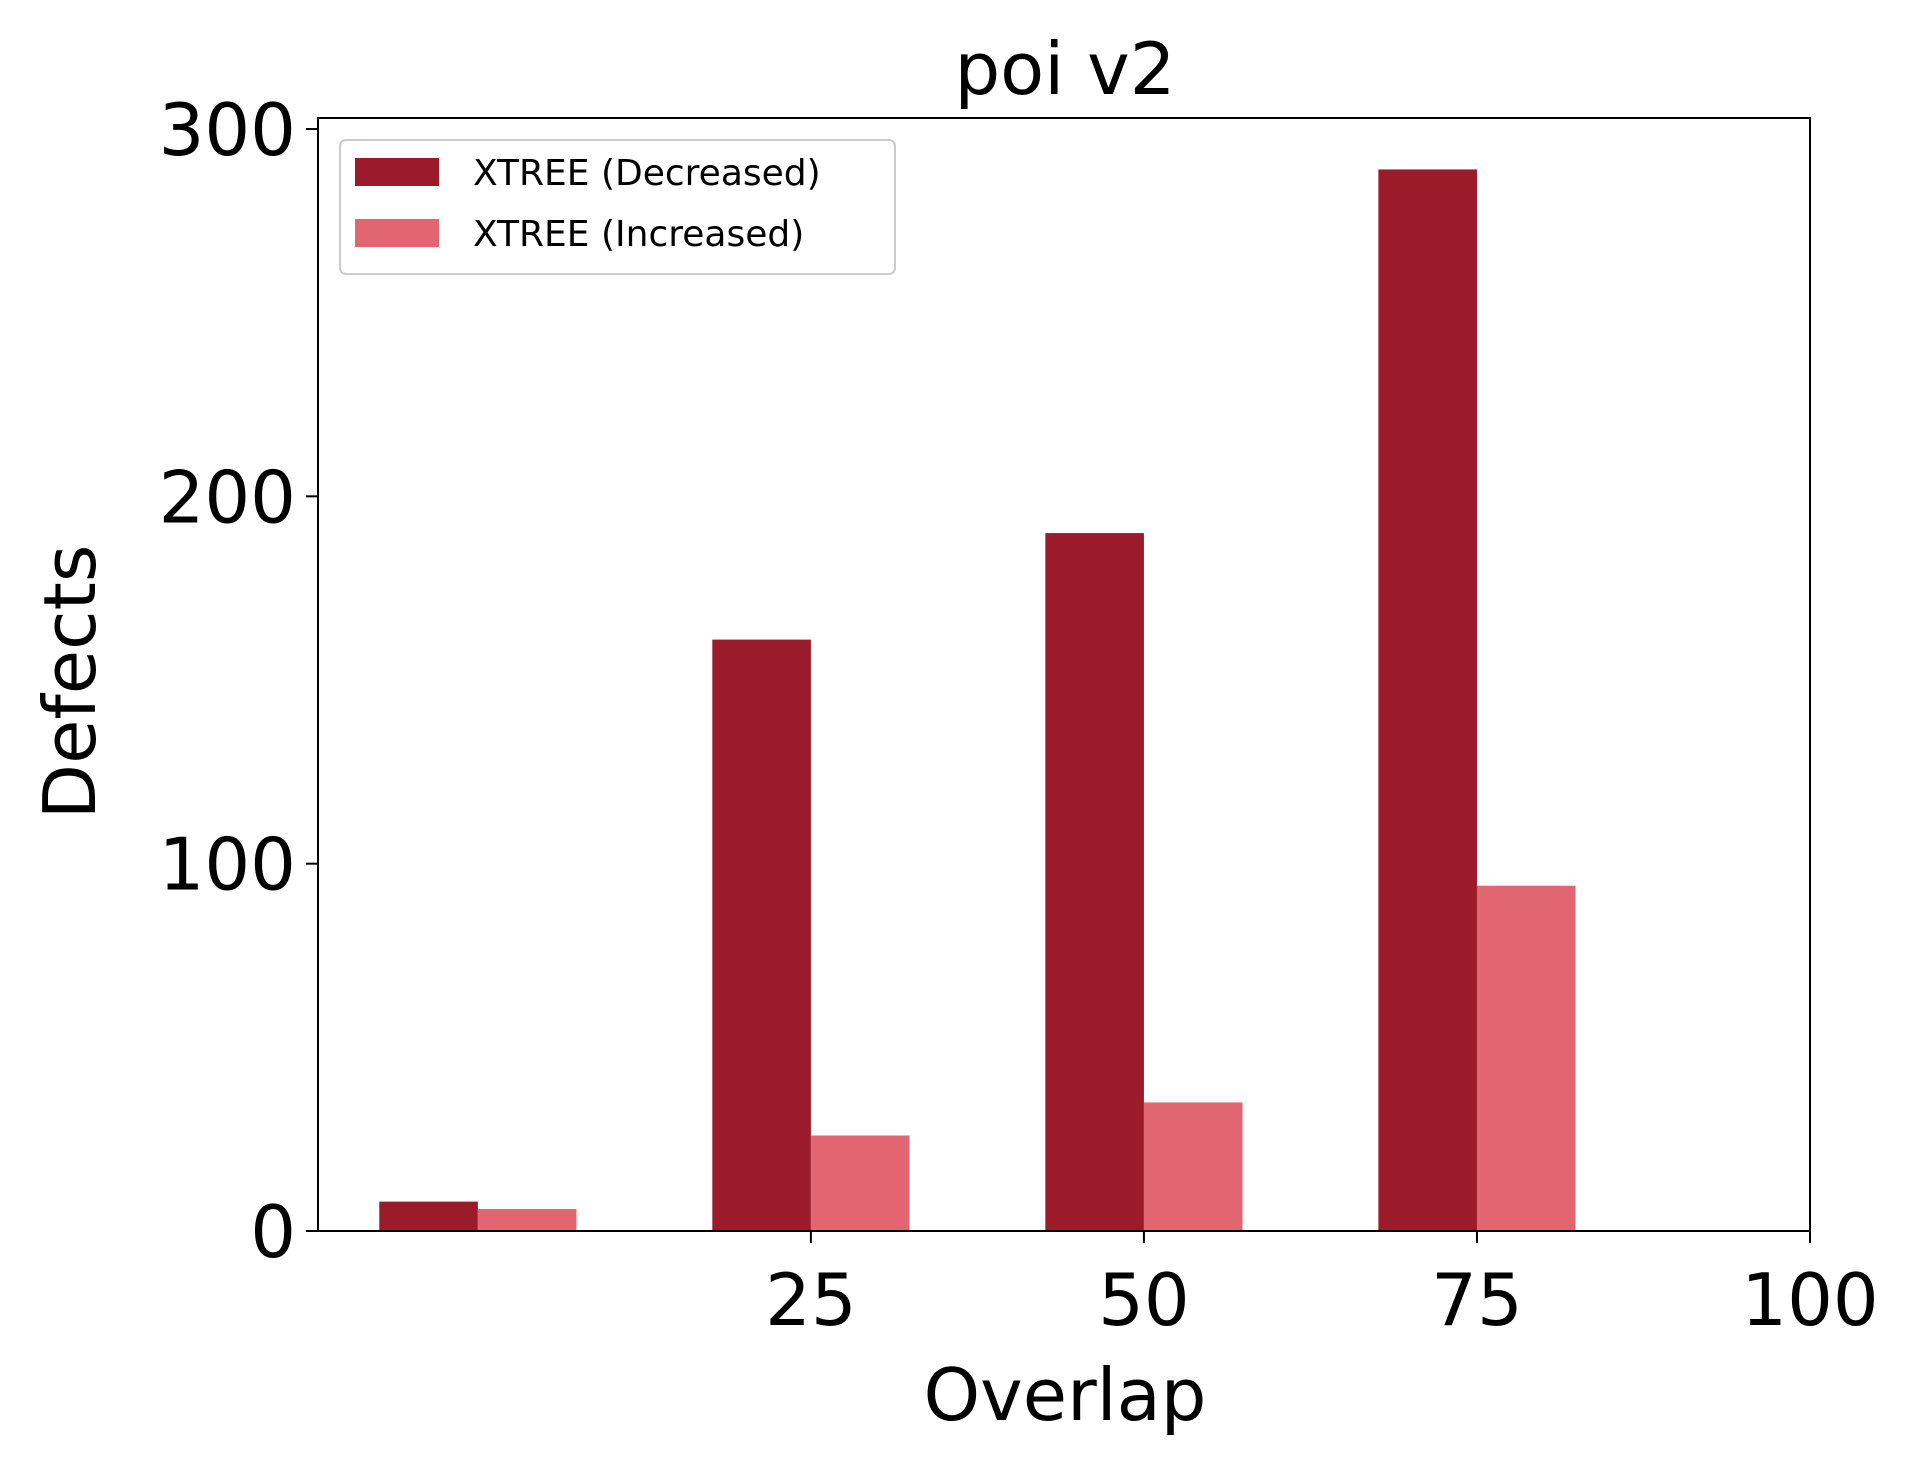 Image resolution: width=1913 pixels, height=1465 pixels. I want to click on y-tick-label-300: 300, so click(227, 130).